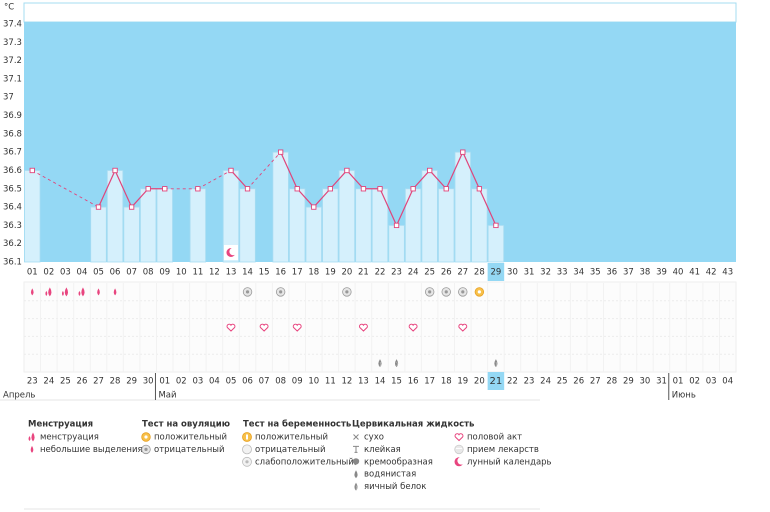 This screenshot has width=770, height=512. Describe the element at coordinates (711, 273) in the screenshot. I see `cycle-day-label: 42` at that location.